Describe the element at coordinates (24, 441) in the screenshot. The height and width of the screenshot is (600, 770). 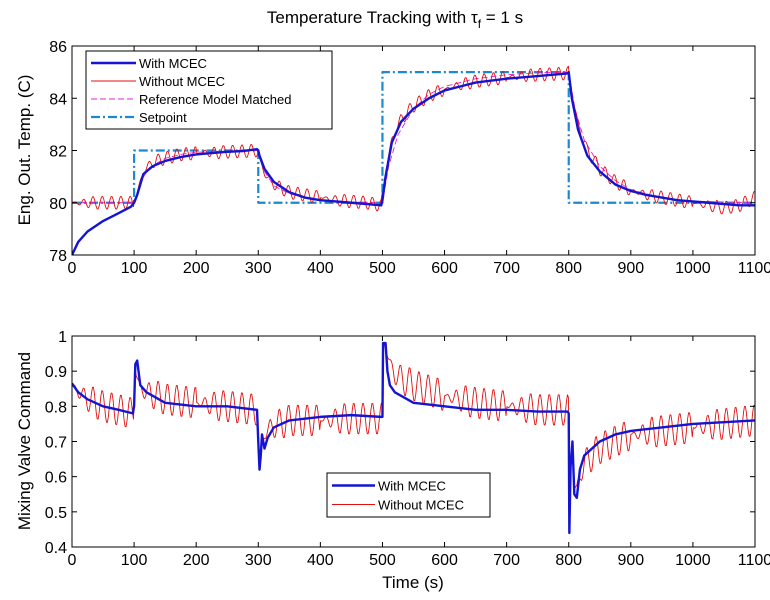
I see `bottom-y-axis-label: Mixing Valve Command` at that location.